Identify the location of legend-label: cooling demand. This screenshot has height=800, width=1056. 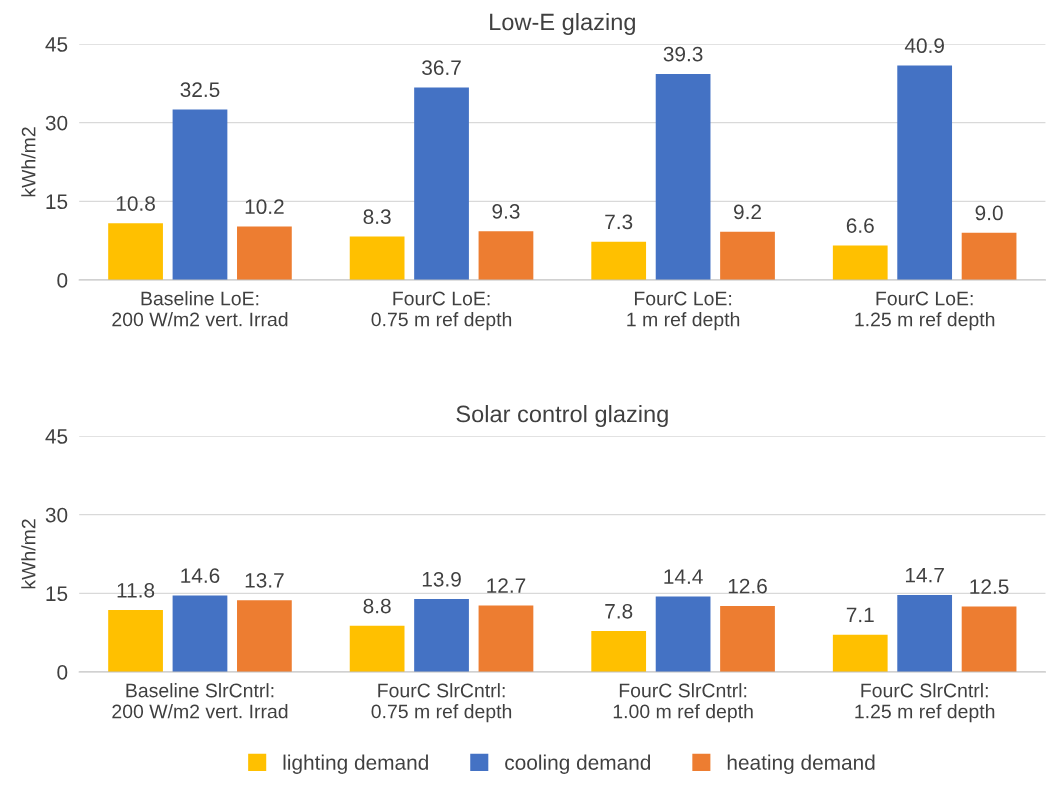
(578, 764).